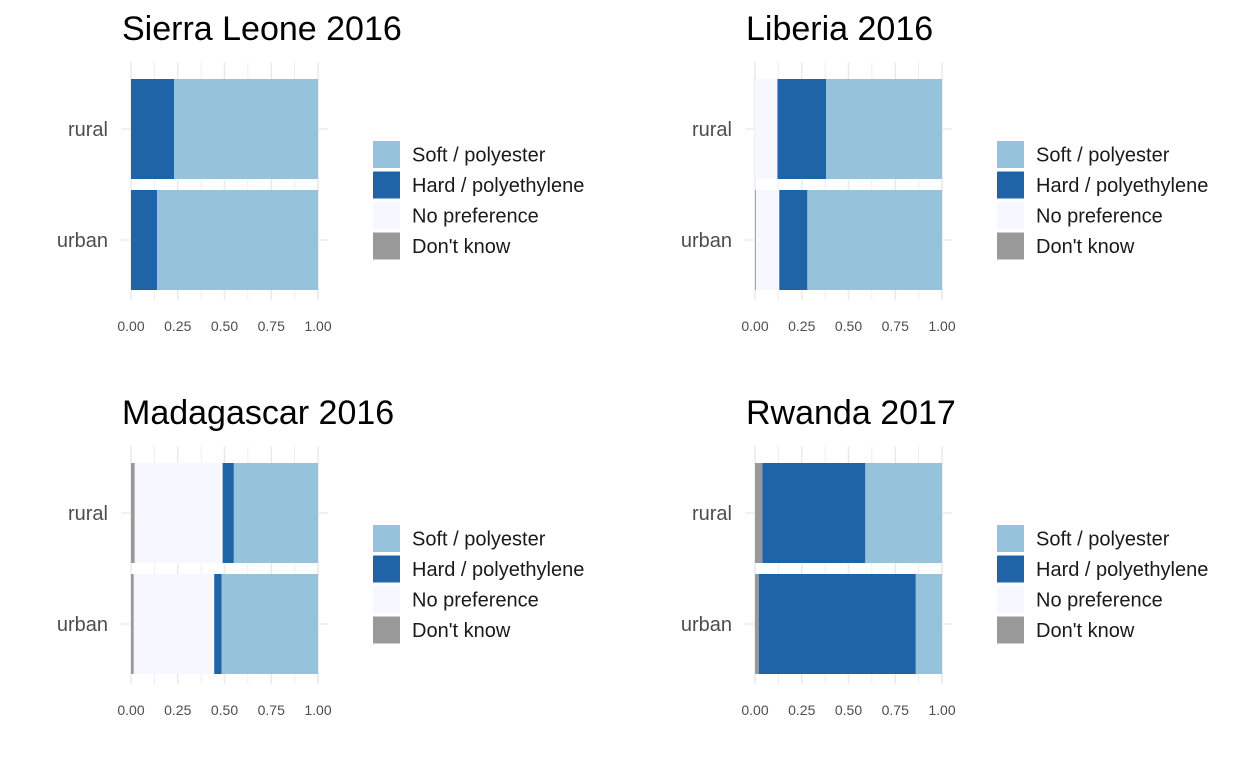 This screenshot has height=768, width=1248. I want to click on panel-title: Liberia 2016, so click(839, 29).